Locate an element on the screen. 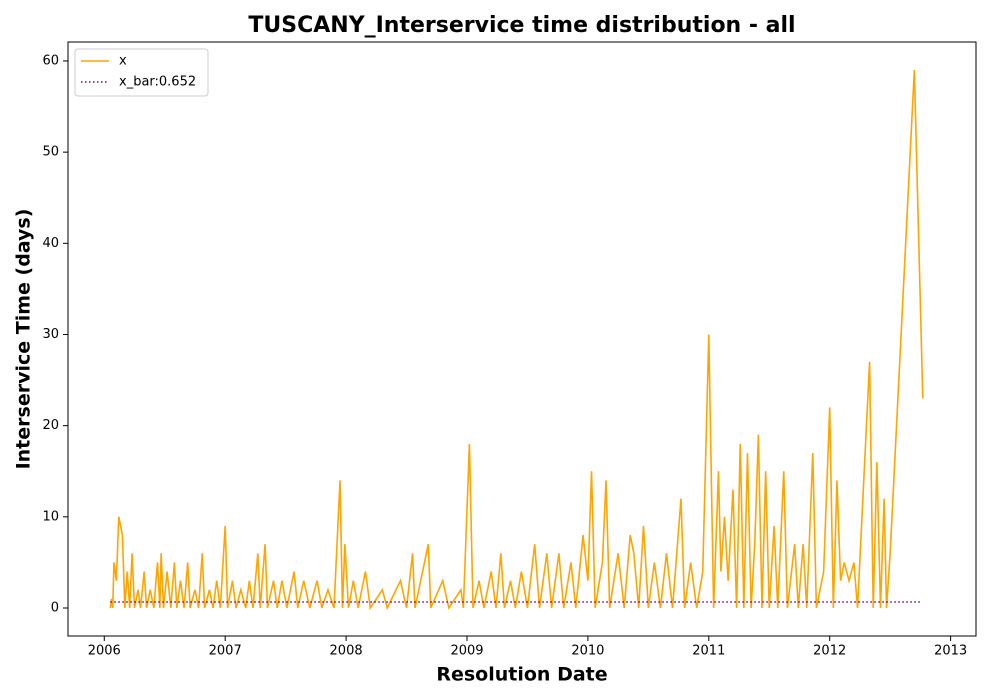 Image resolution: width=1000 pixels, height=700 pixels. x-axis-label: Resolution Date is located at coordinates (521, 675).